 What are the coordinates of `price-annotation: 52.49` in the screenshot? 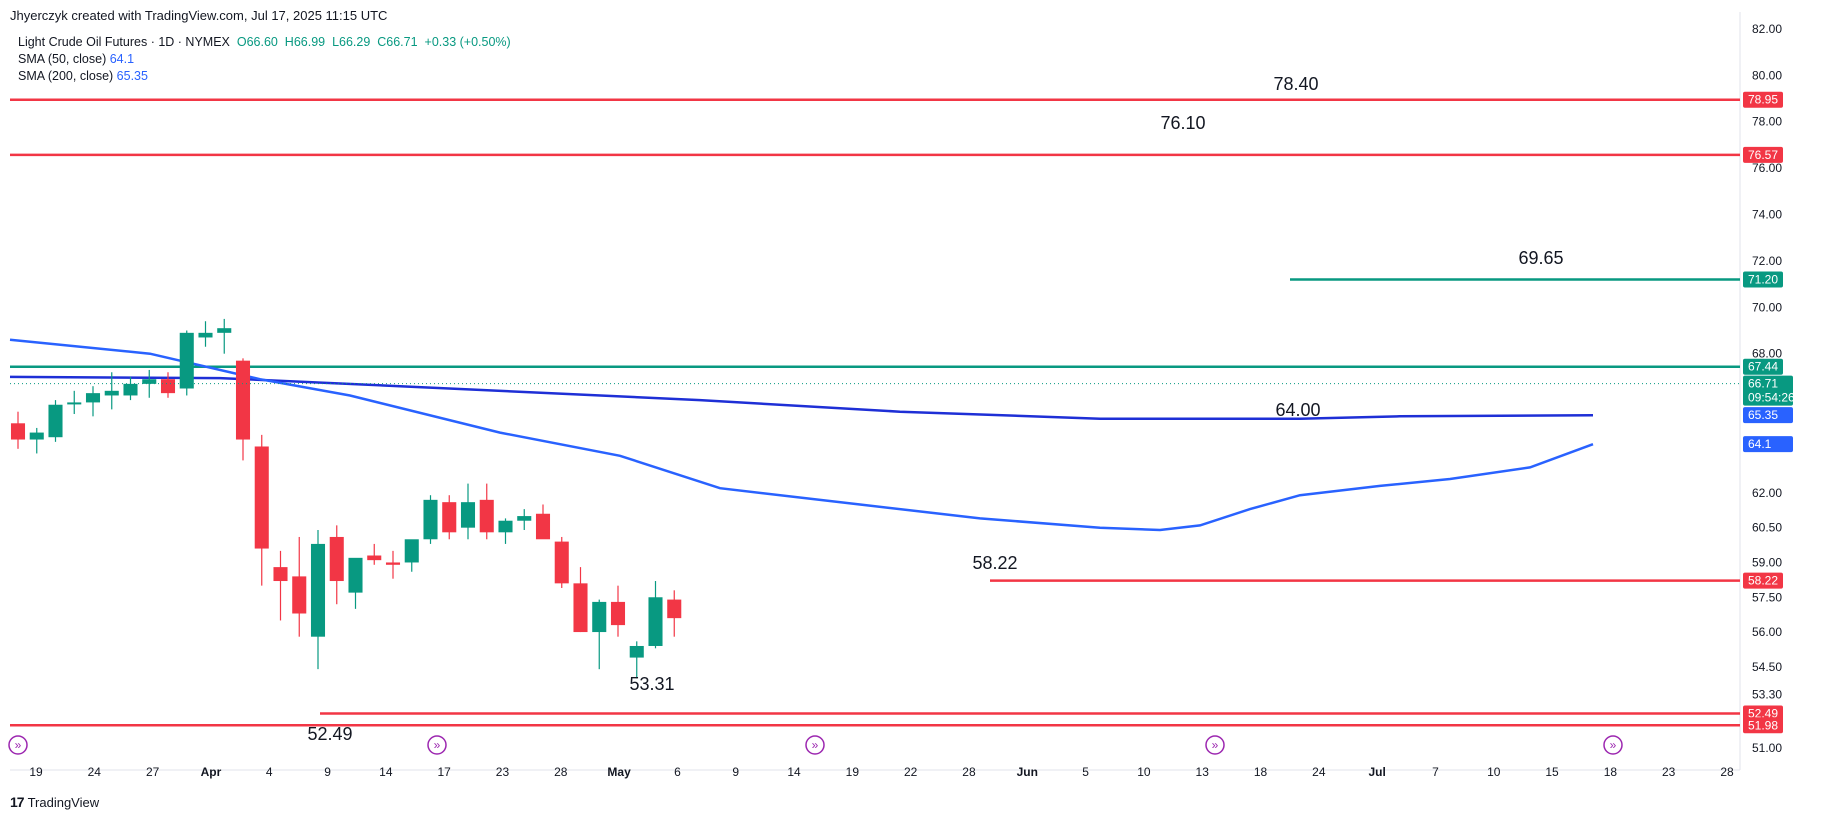 It's located at (329, 734).